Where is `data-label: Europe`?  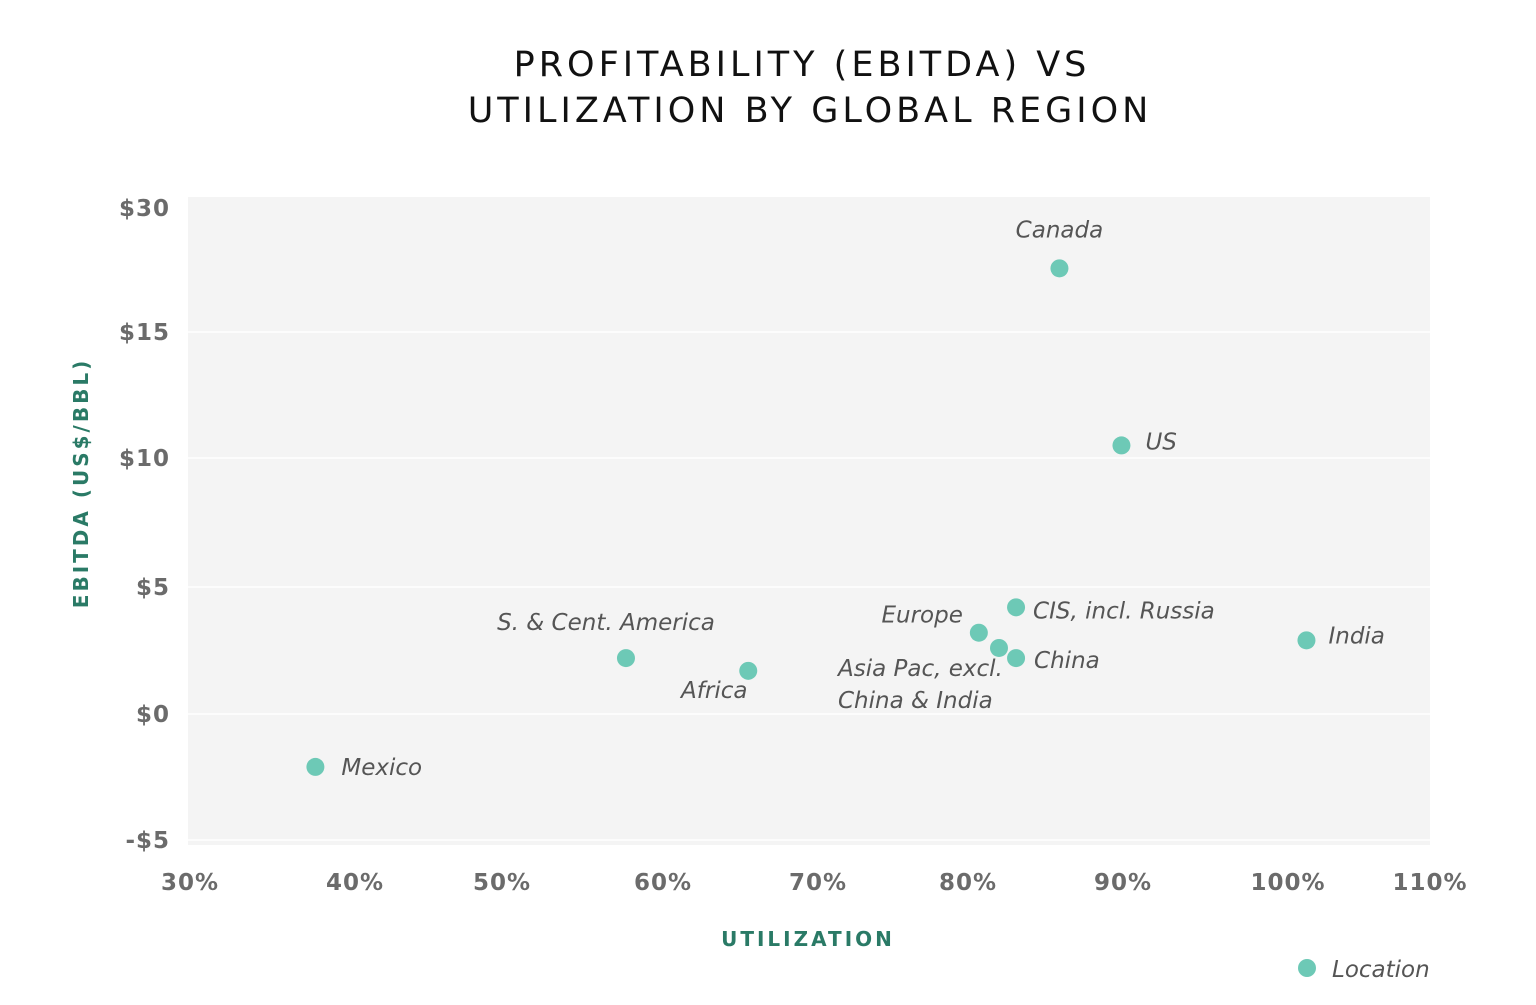
data-label: Europe is located at coordinates (921, 616).